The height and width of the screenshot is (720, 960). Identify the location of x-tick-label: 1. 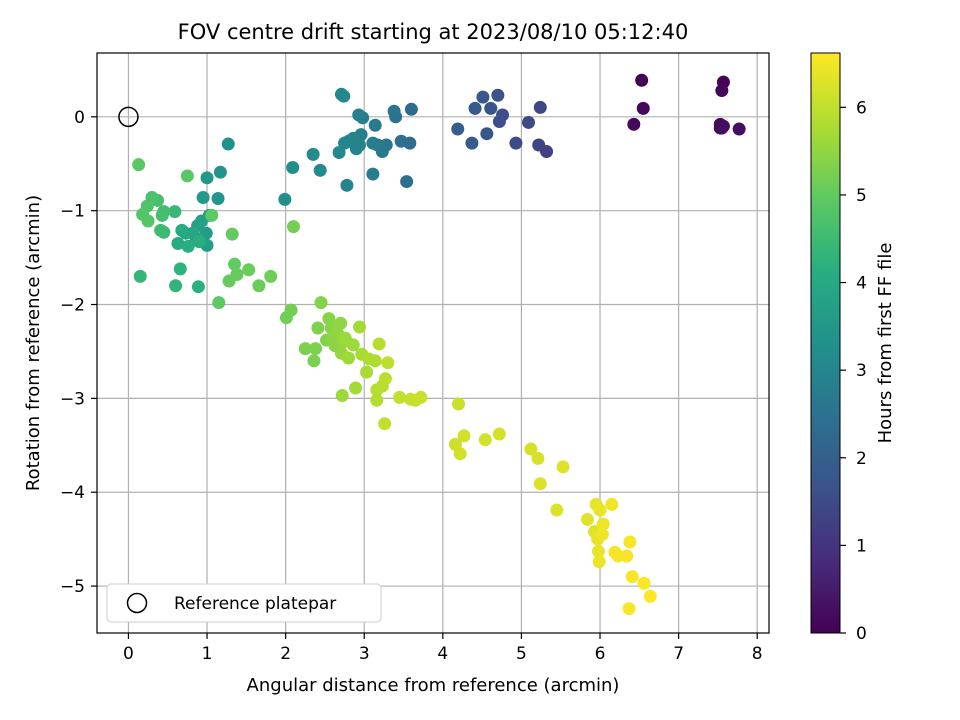
(207, 654).